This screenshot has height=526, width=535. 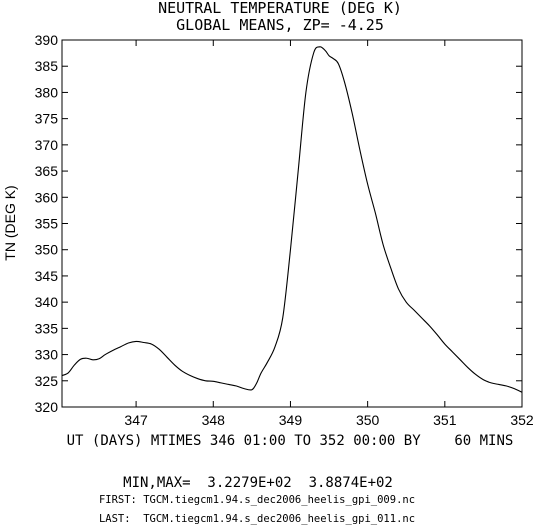 What do you see at coordinates (47, 224) in the screenshot?
I see `y-tick-label: 355` at bounding box center [47, 224].